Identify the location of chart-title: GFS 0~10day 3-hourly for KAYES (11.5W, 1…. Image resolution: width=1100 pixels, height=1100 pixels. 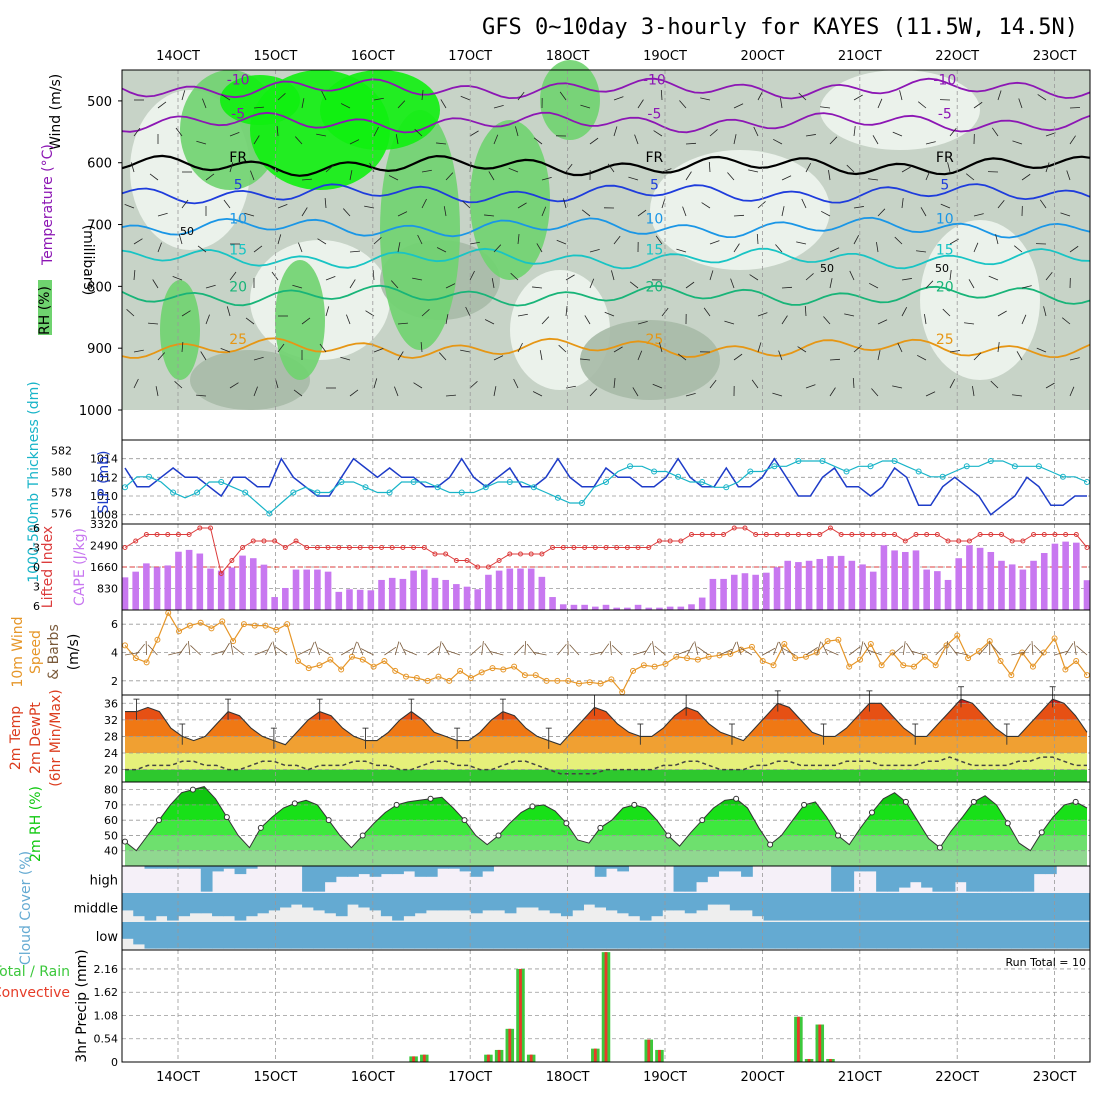
(780, 27).